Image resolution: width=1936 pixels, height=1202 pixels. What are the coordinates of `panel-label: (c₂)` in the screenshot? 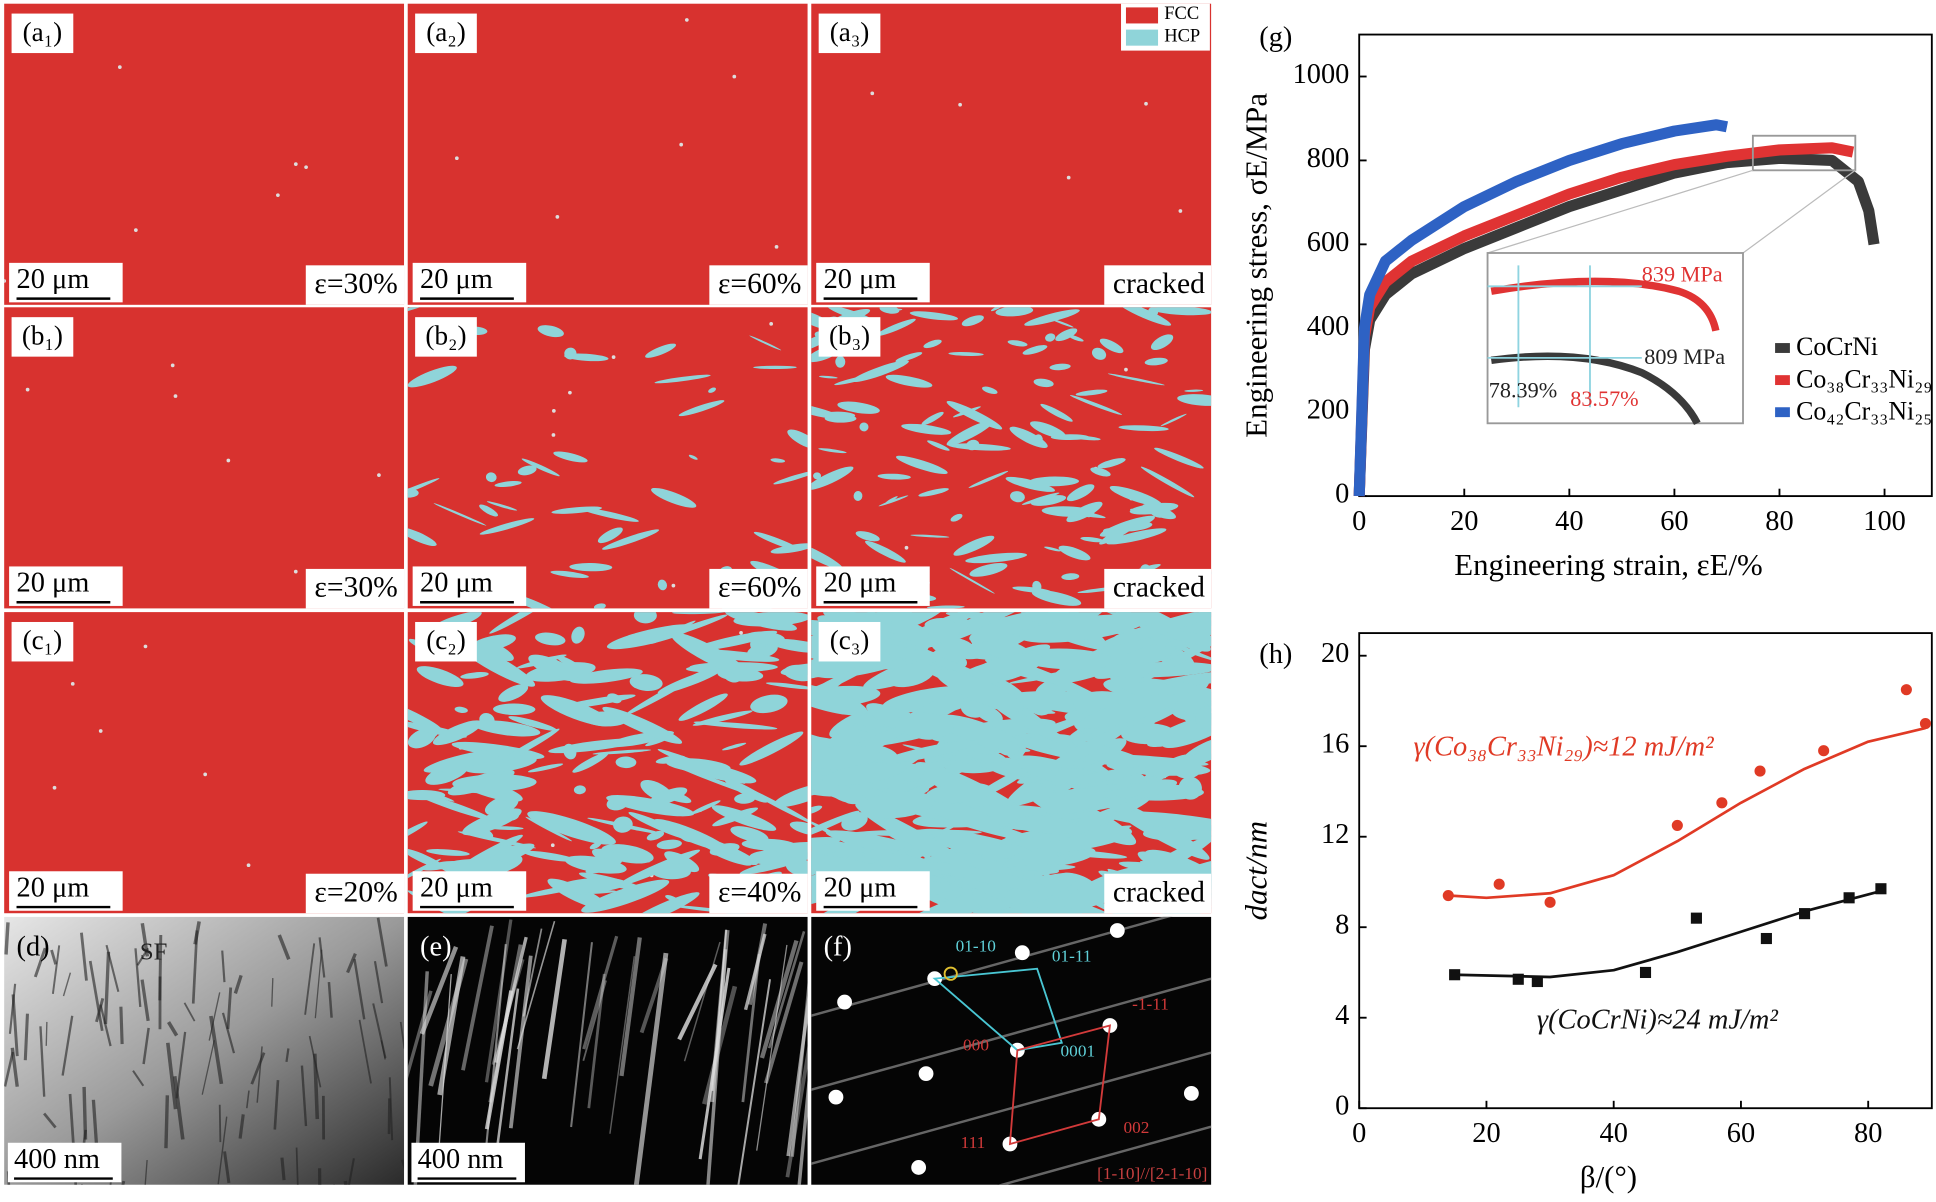 It's located at (446, 640).